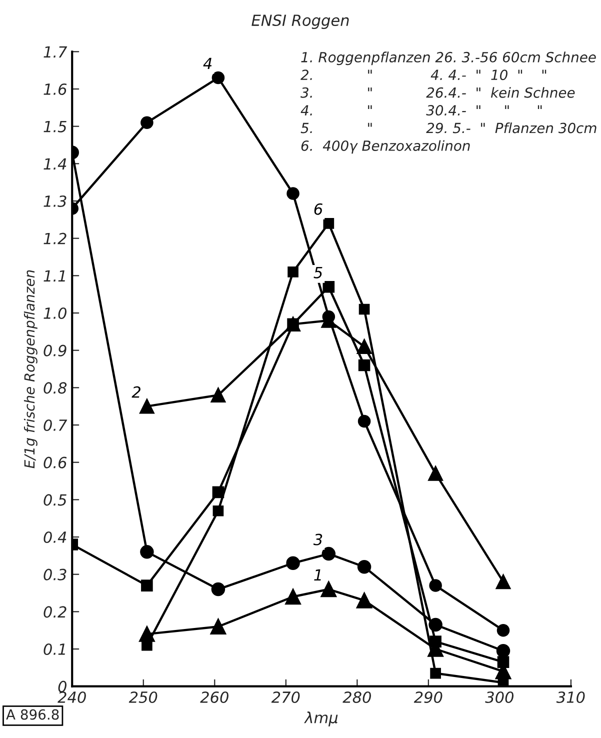 The image size is (601, 738). I want to click on series-label: 6, so click(318, 209).